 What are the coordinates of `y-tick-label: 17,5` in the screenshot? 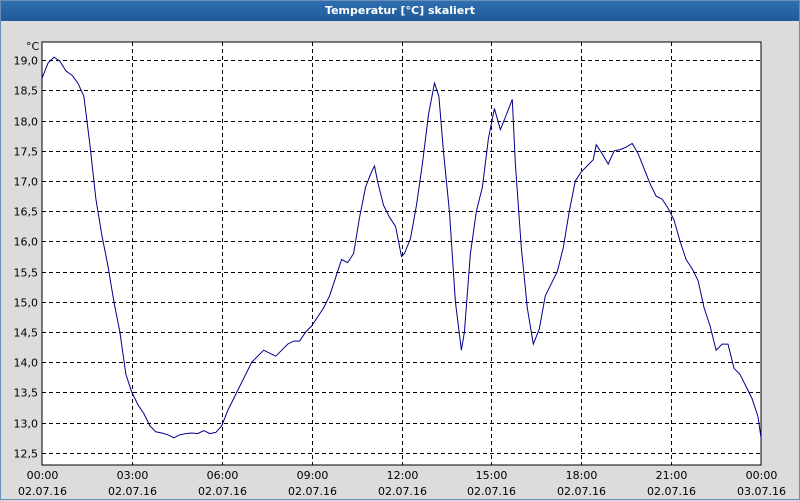 It's located at (26, 152).